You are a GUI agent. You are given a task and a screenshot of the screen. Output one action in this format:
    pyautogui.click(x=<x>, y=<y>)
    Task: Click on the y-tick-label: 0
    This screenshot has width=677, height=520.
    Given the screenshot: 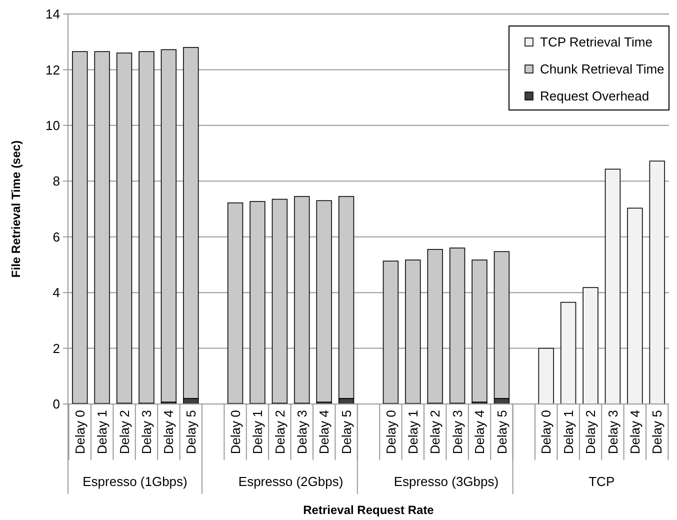 What is the action you would take?
    pyautogui.click(x=56, y=404)
    